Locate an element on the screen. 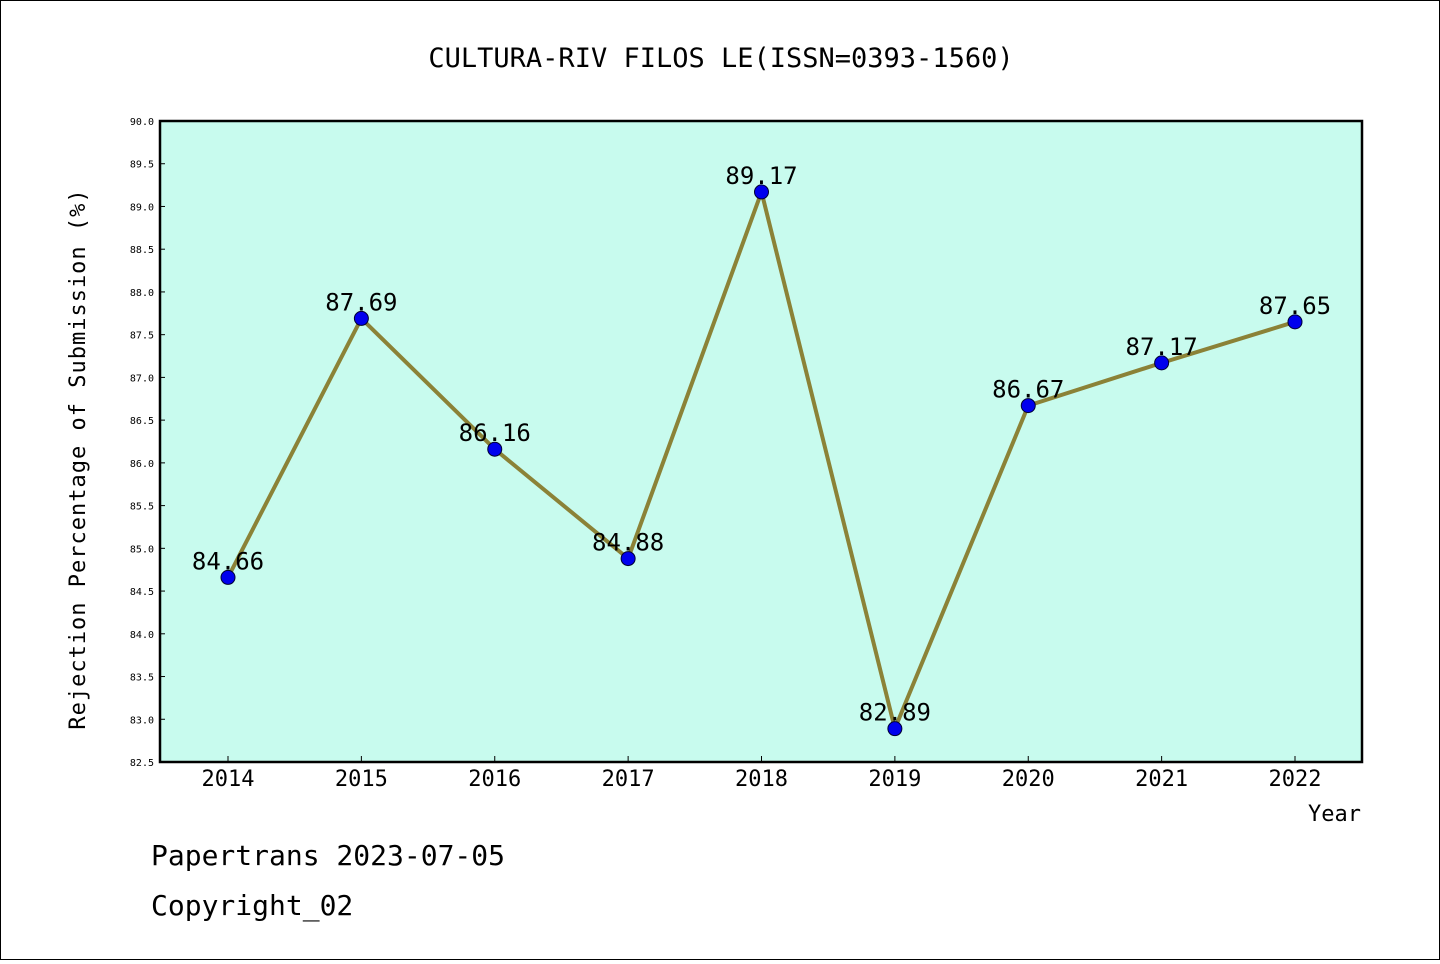 This screenshot has height=964, width=1440. y-tick-label: 86.5 is located at coordinates (142, 421).